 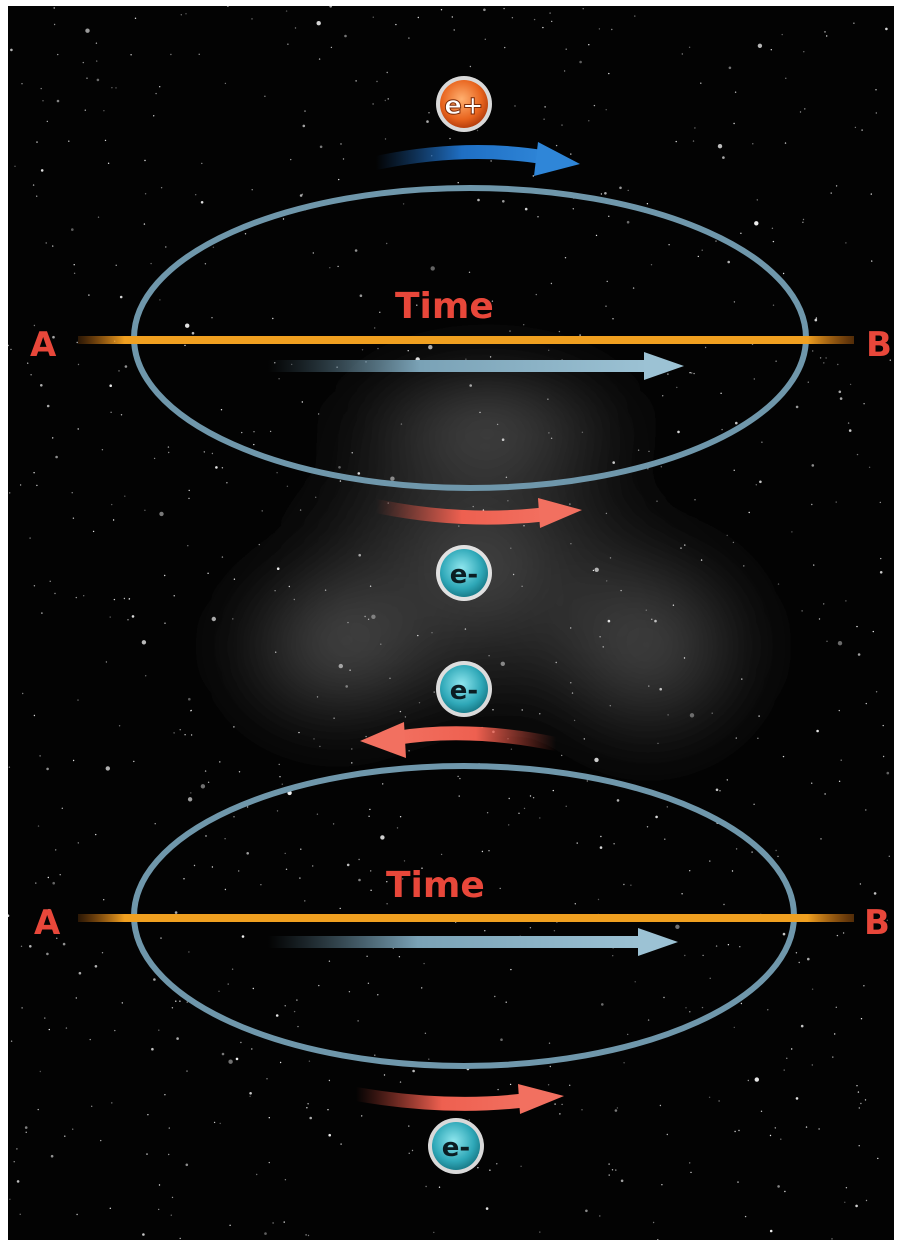 What do you see at coordinates (461, 740) in the screenshot?
I see `bottom-red-arrow-reverse` at bounding box center [461, 740].